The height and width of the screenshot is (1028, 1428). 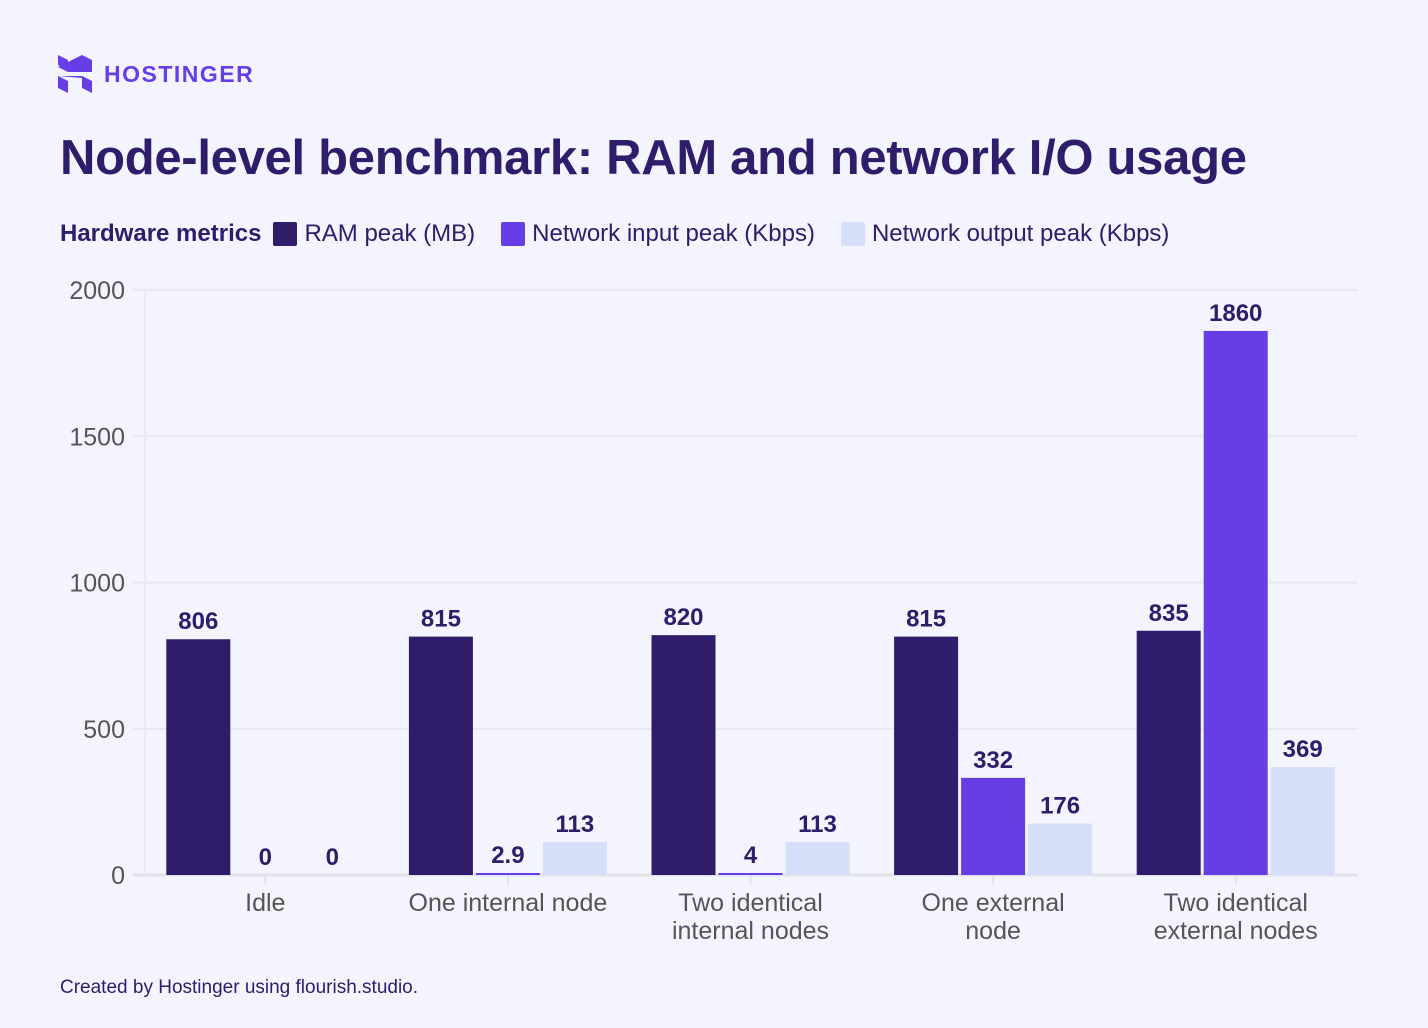 What do you see at coordinates (683, 617) in the screenshot?
I see `data-label: 820` at bounding box center [683, 617].